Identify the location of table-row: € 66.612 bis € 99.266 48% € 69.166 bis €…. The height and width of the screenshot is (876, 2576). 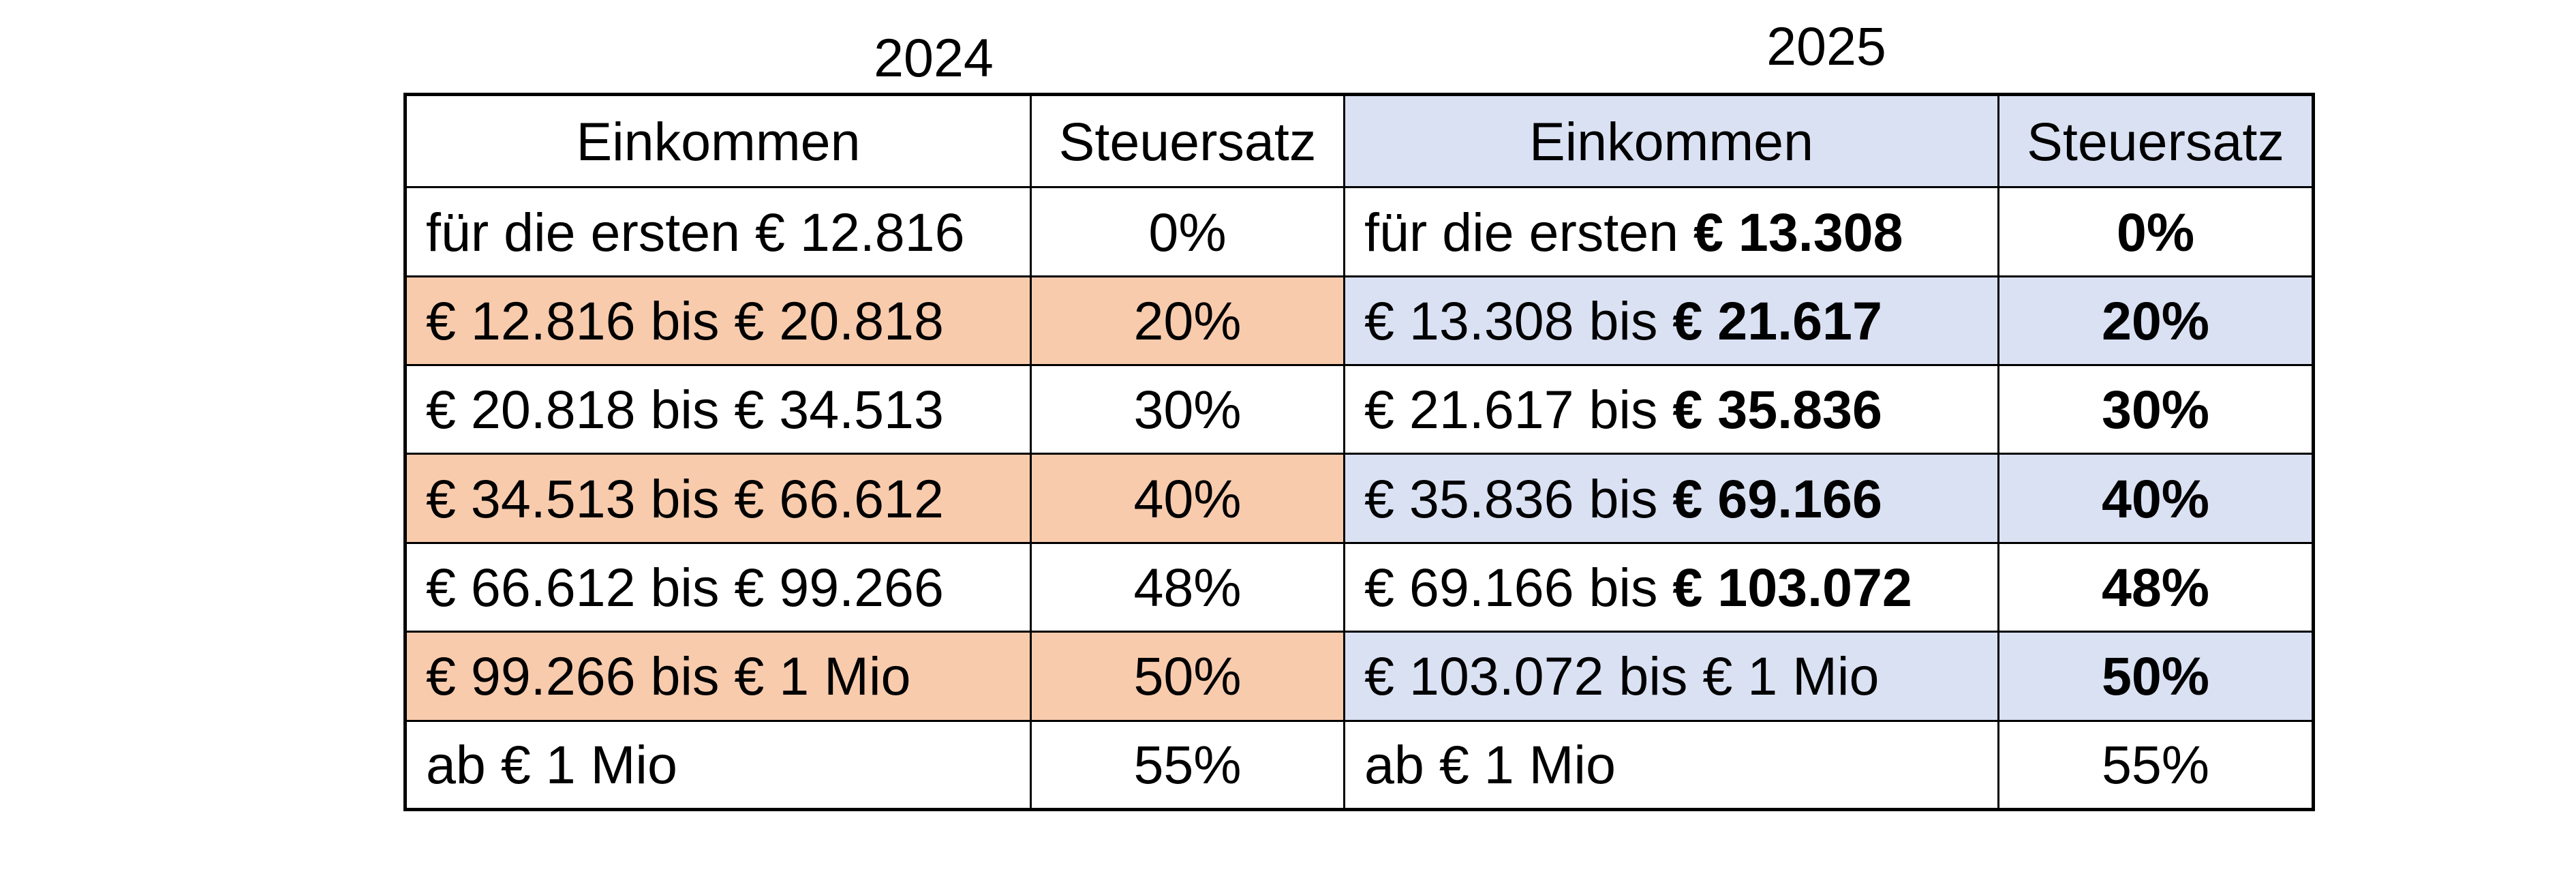
(1359, 587).